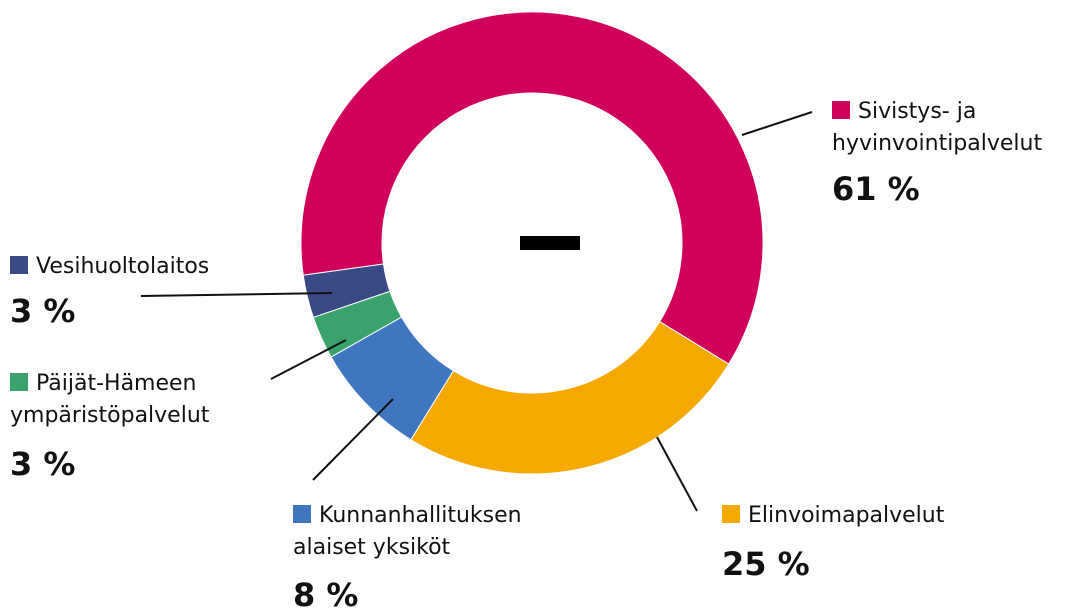 This screenshot has width=1076, height=612. I want to click on center-dash, so click(550, 243).